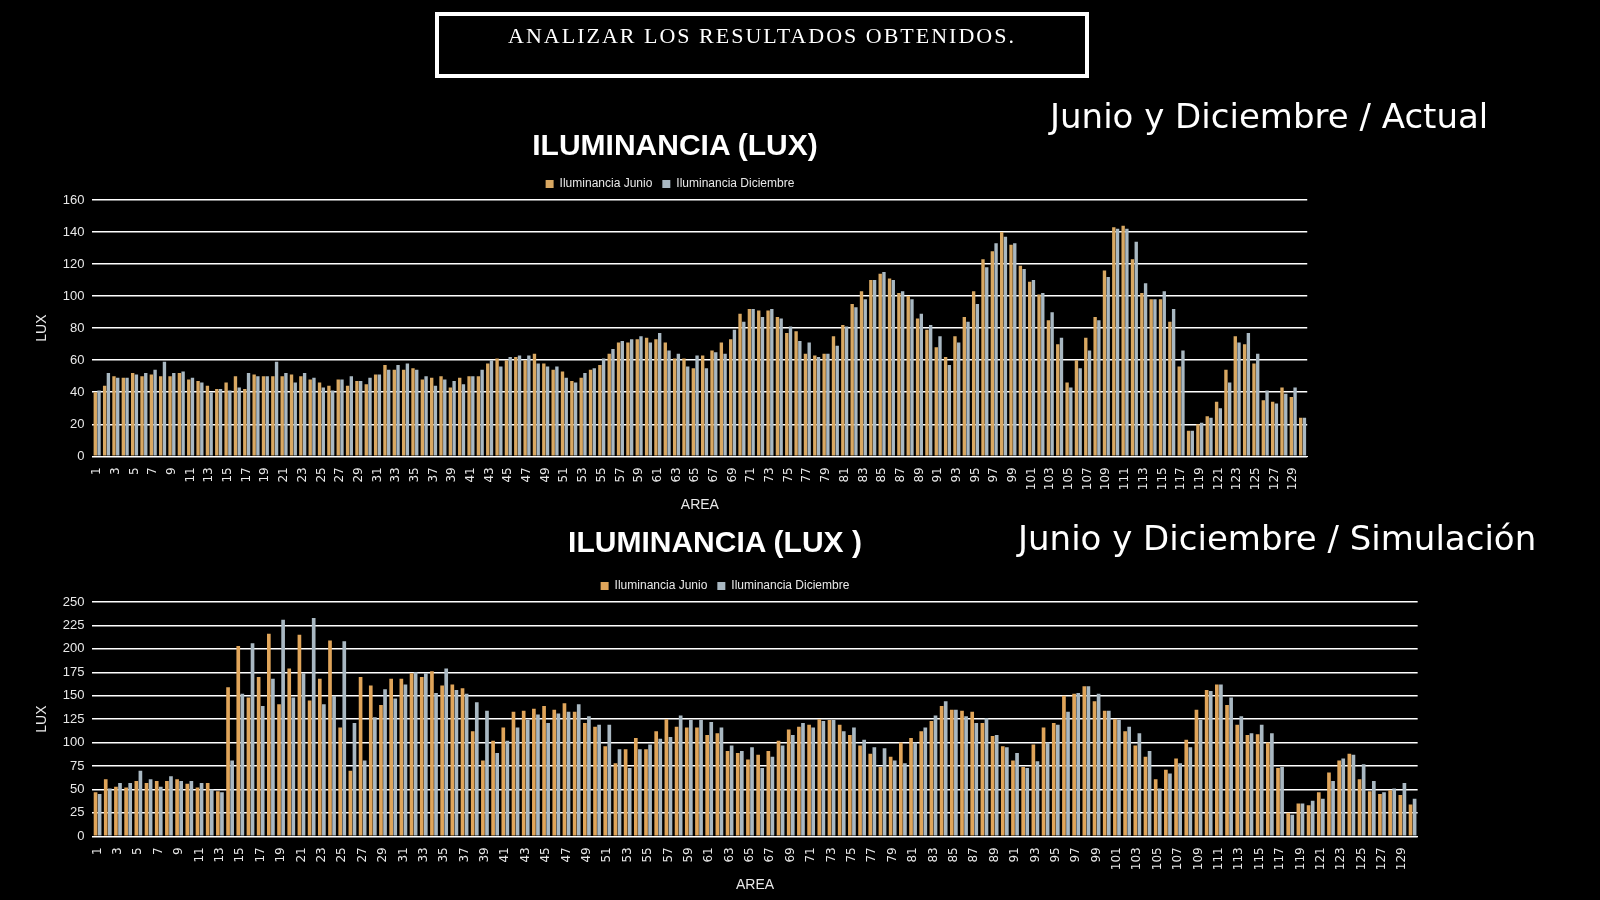  I want to click on y-tick-label: 60, so click(77, 359).